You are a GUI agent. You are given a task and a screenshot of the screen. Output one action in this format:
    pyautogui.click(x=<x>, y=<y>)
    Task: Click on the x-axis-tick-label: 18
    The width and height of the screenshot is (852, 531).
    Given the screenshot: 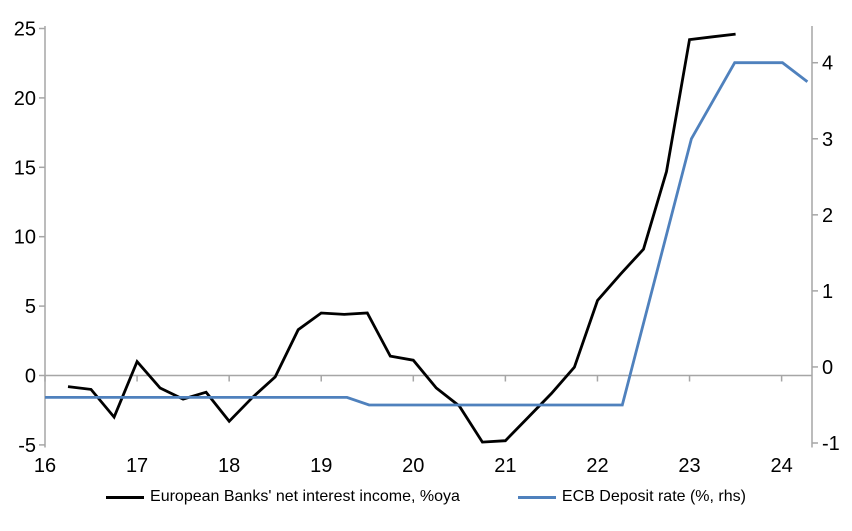 What is the action you would take?
    pyautogui.click(x=229, y=466)
    